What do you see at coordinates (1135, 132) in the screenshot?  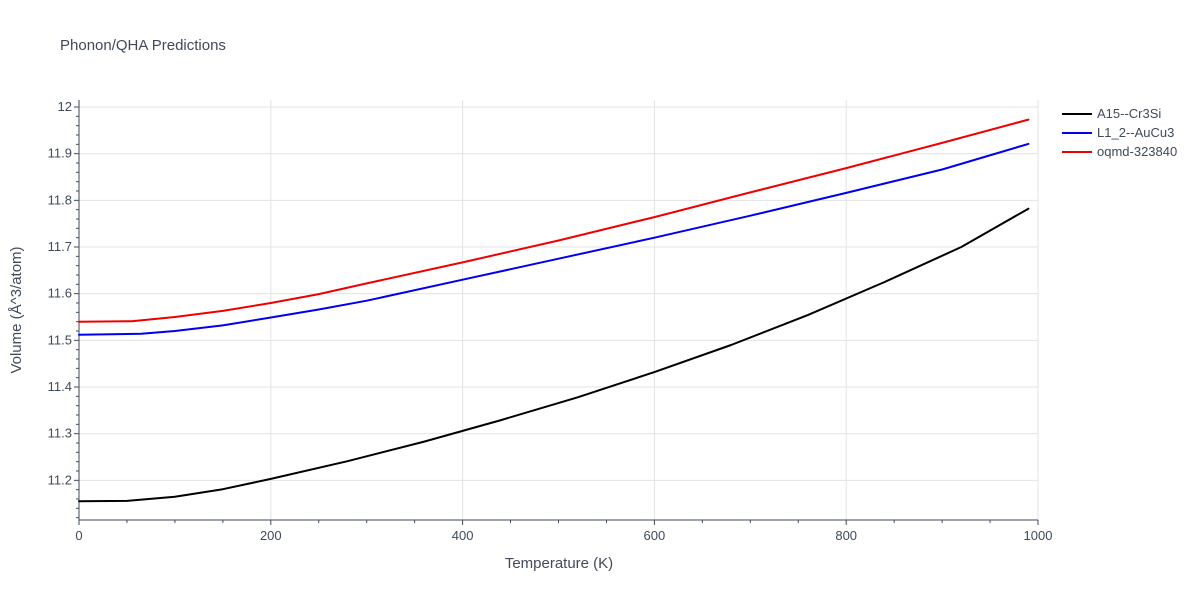 I see `legend-label: L1_2--AuCu3` at bounding box center [1135, 132].